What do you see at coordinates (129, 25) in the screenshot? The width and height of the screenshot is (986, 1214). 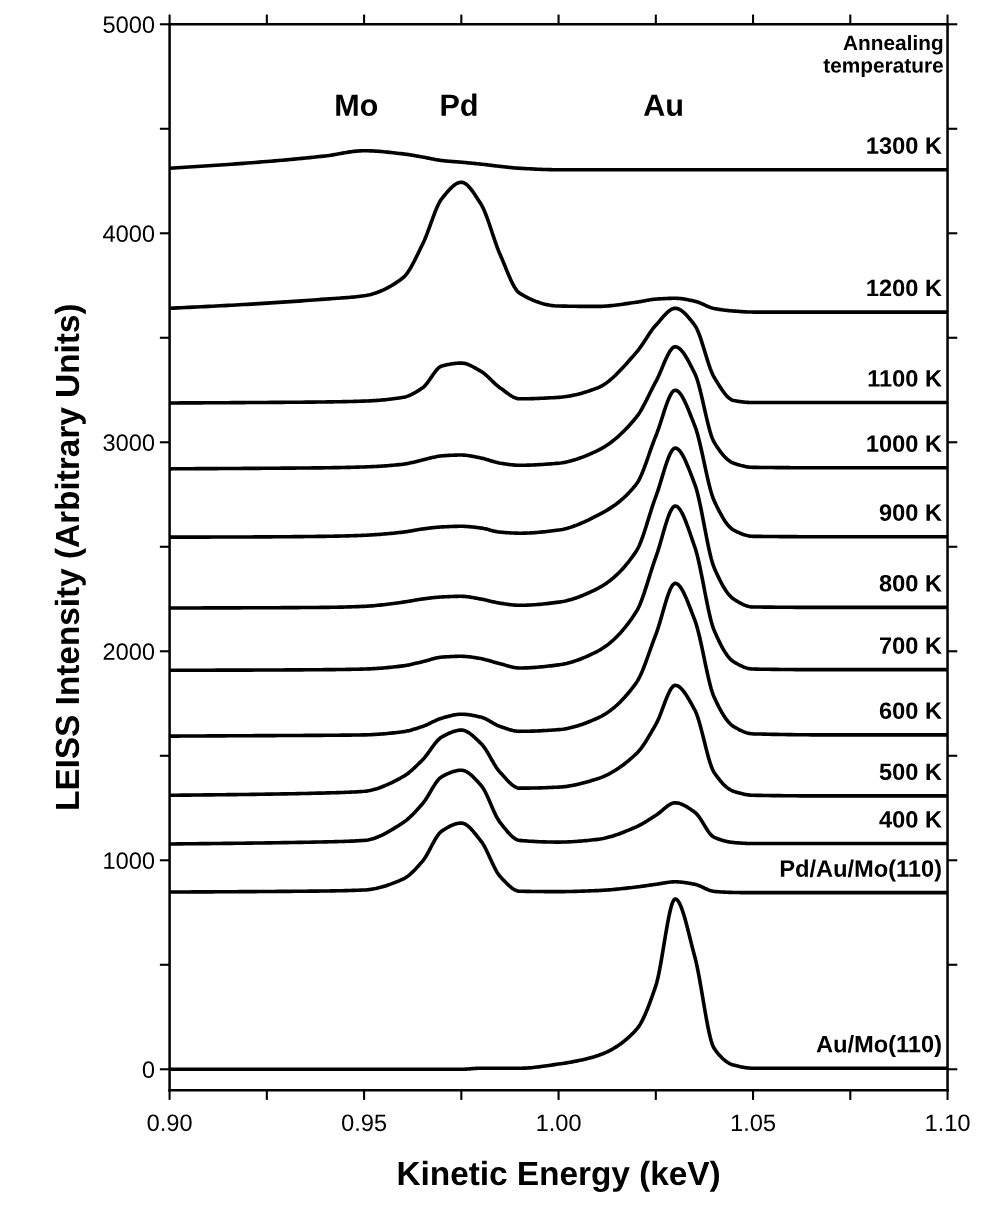 I see `y-tick-label: 5000` at bounding box center [129, 25].